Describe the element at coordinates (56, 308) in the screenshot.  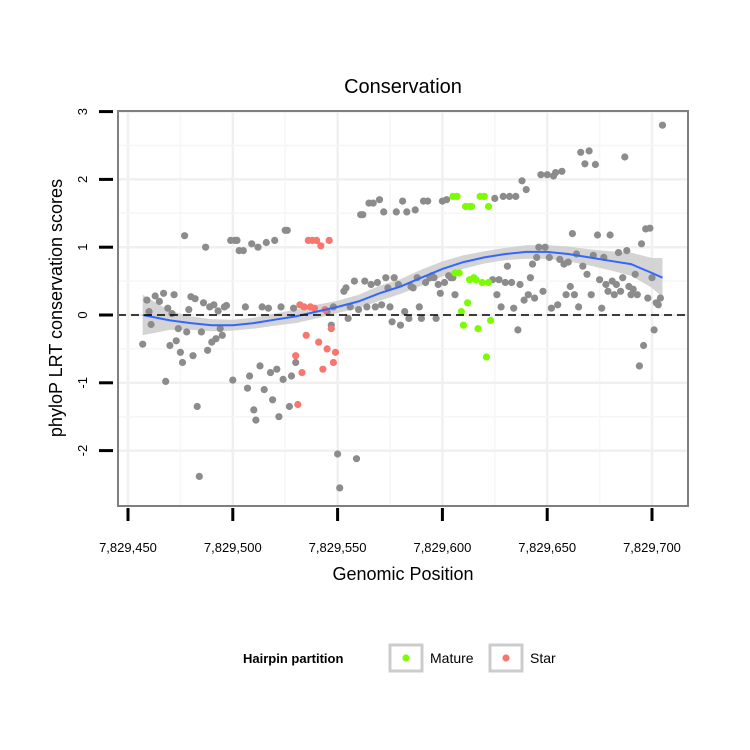
I see `y-axis-label: phyloP LRT conservation scores` at that location.